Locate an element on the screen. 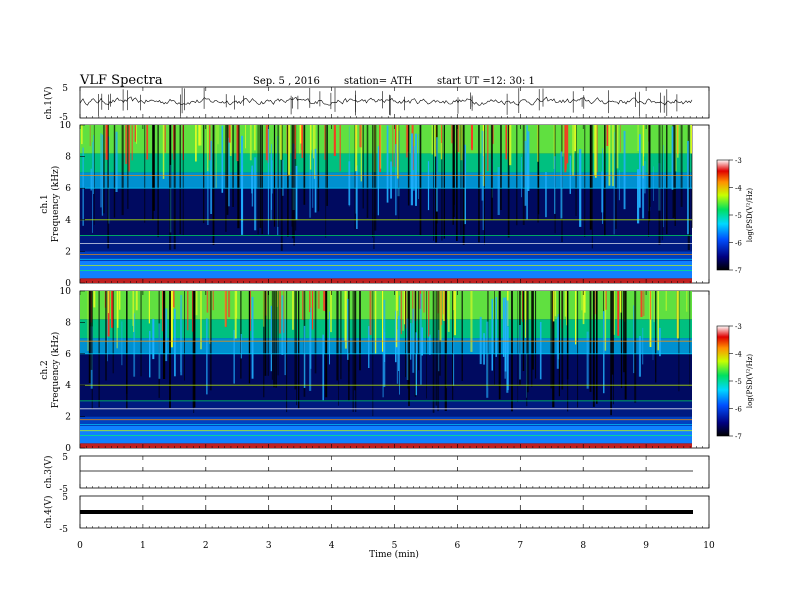 The height and width of the screenshot is (612, 792). colorbar-tick-label: -7 is located at coordinates (738, 437).